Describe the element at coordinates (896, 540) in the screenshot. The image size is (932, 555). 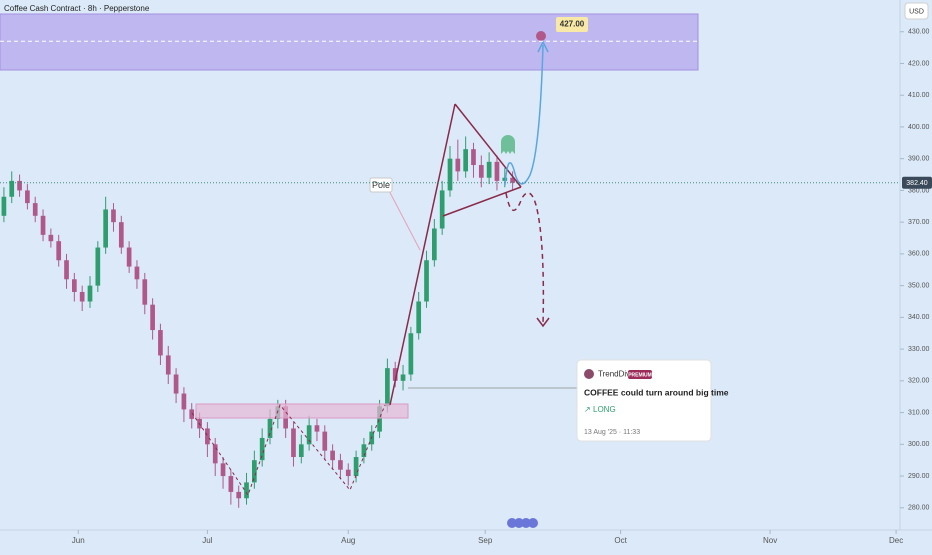
I see `x-tick-label: Dec` at that location.